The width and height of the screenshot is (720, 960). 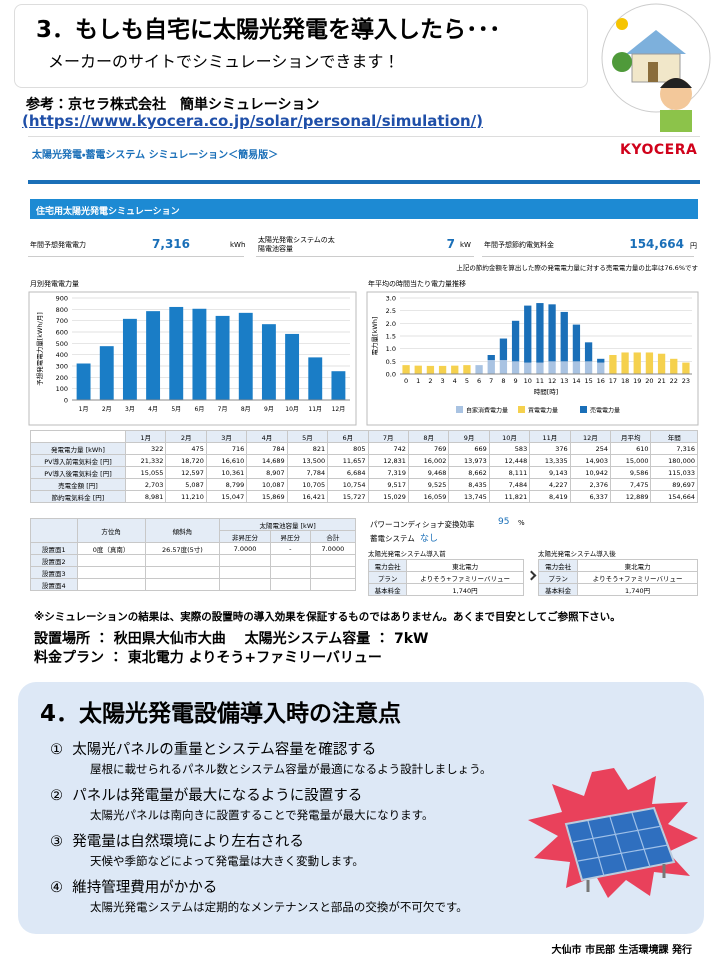 What do you see at coordinates (208, 658) in the screenshot?
I see `condition: 料金プラン ： 東北電力 よりそう+ファミリーバリュー` at bounding box center [208, 658].